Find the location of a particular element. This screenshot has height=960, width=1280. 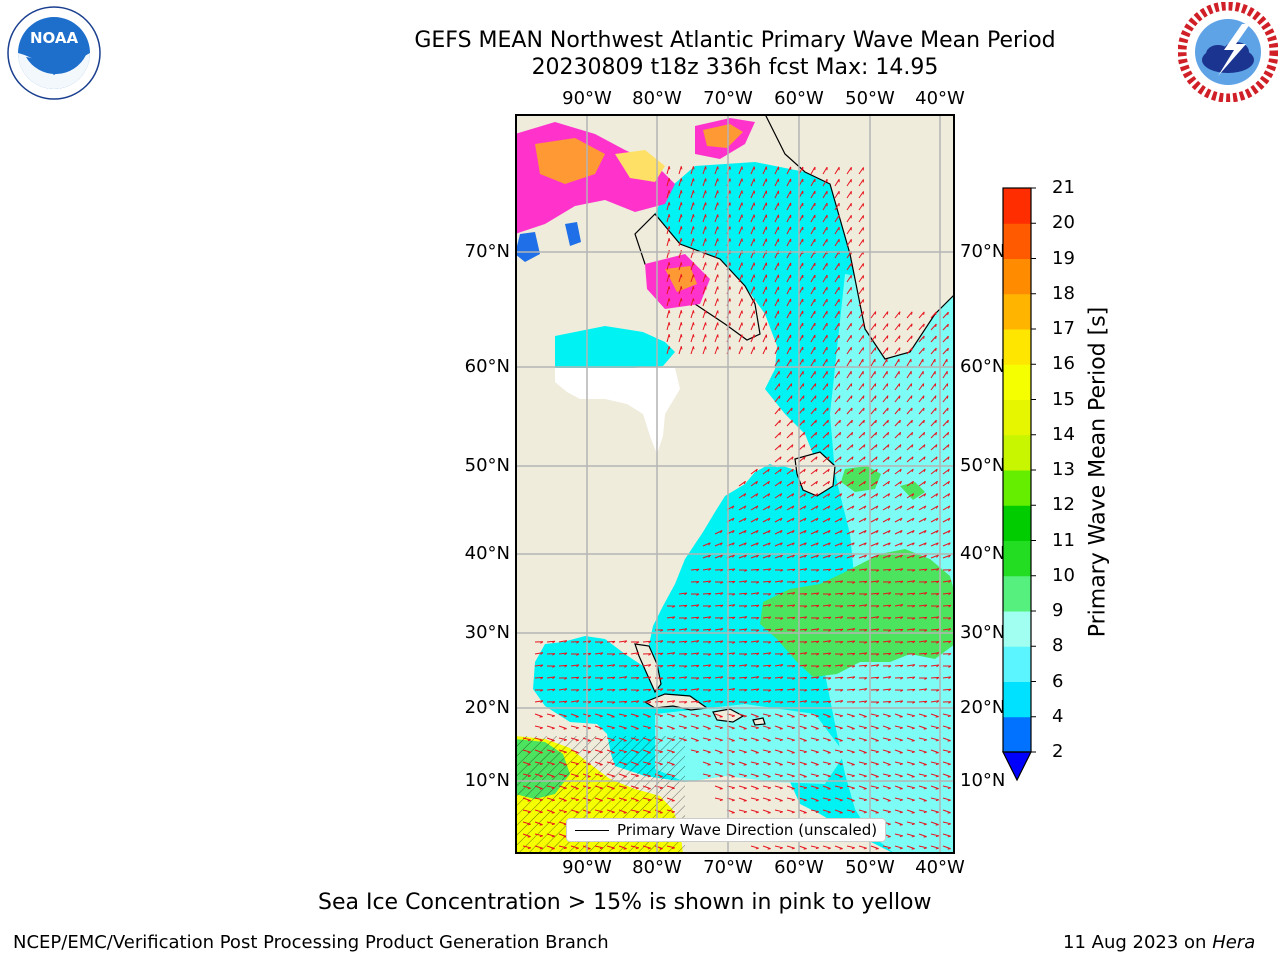

colorbar-segment is located at coordinates (1017, 523).